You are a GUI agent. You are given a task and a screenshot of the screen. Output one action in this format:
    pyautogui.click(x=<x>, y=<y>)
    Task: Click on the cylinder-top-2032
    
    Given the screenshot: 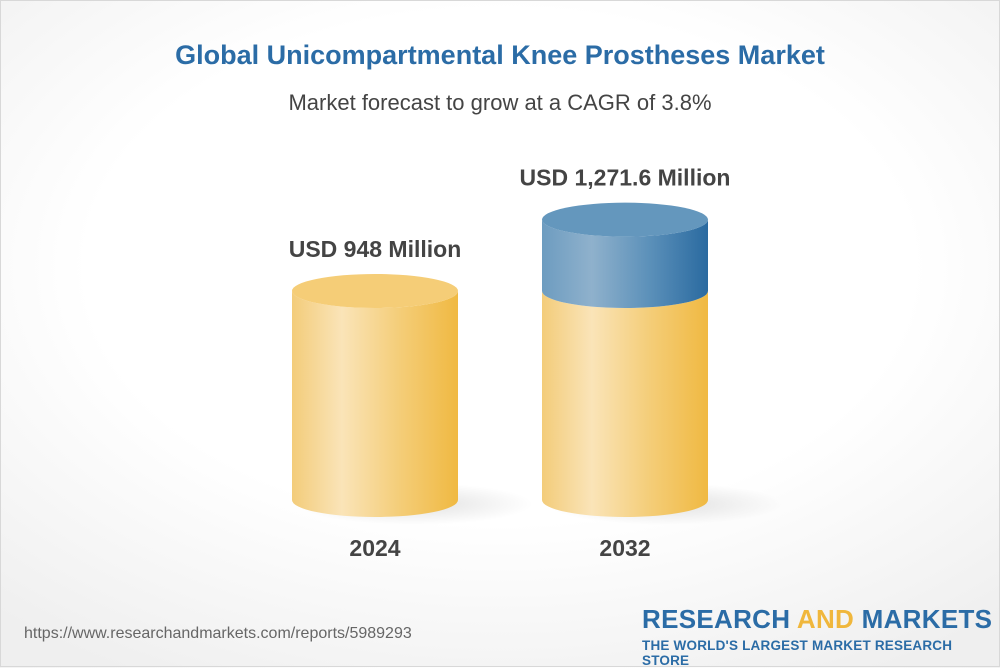 What is the action you would take?
    pyautogui.click(x=625, y=219)
    